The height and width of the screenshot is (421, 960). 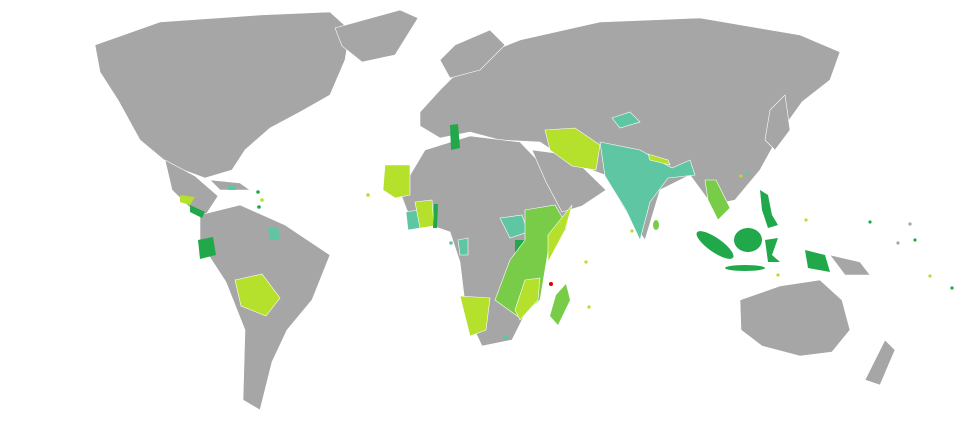 What do you see at coordinates (560, 304) in the screenshot?
I see `region-madagascar` at bounding box center [560, 304].